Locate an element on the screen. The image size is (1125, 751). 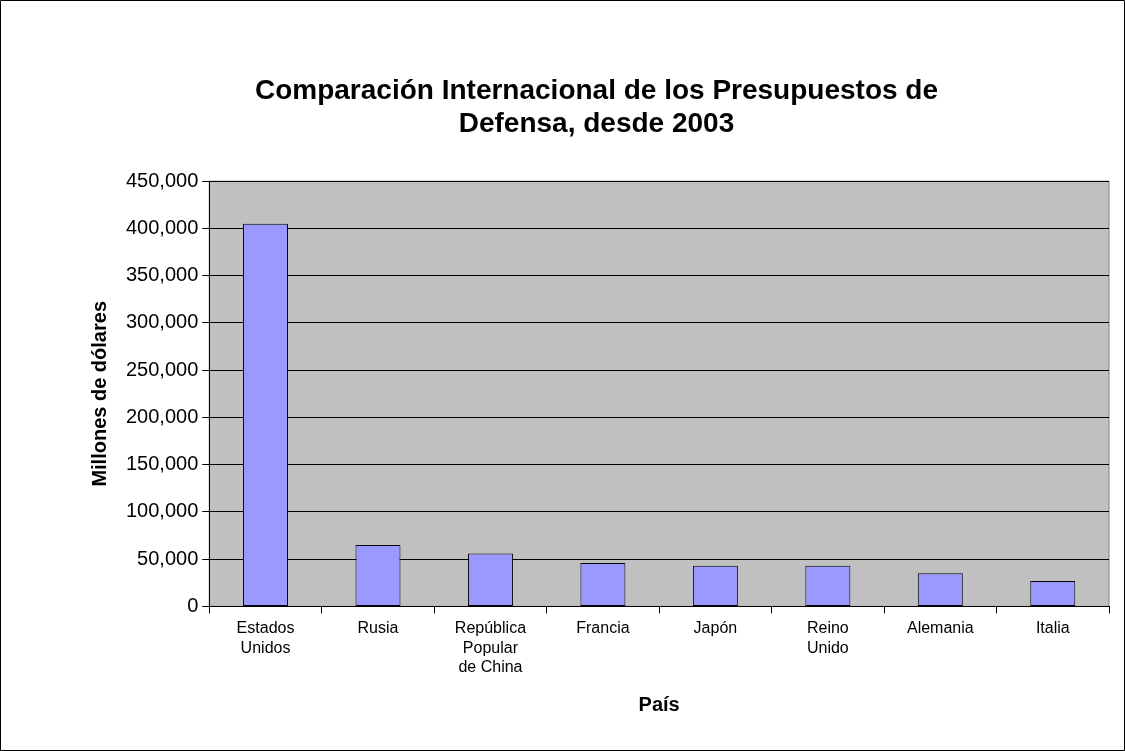
y-tick-label: 0 is located at coordinates (193, 604).